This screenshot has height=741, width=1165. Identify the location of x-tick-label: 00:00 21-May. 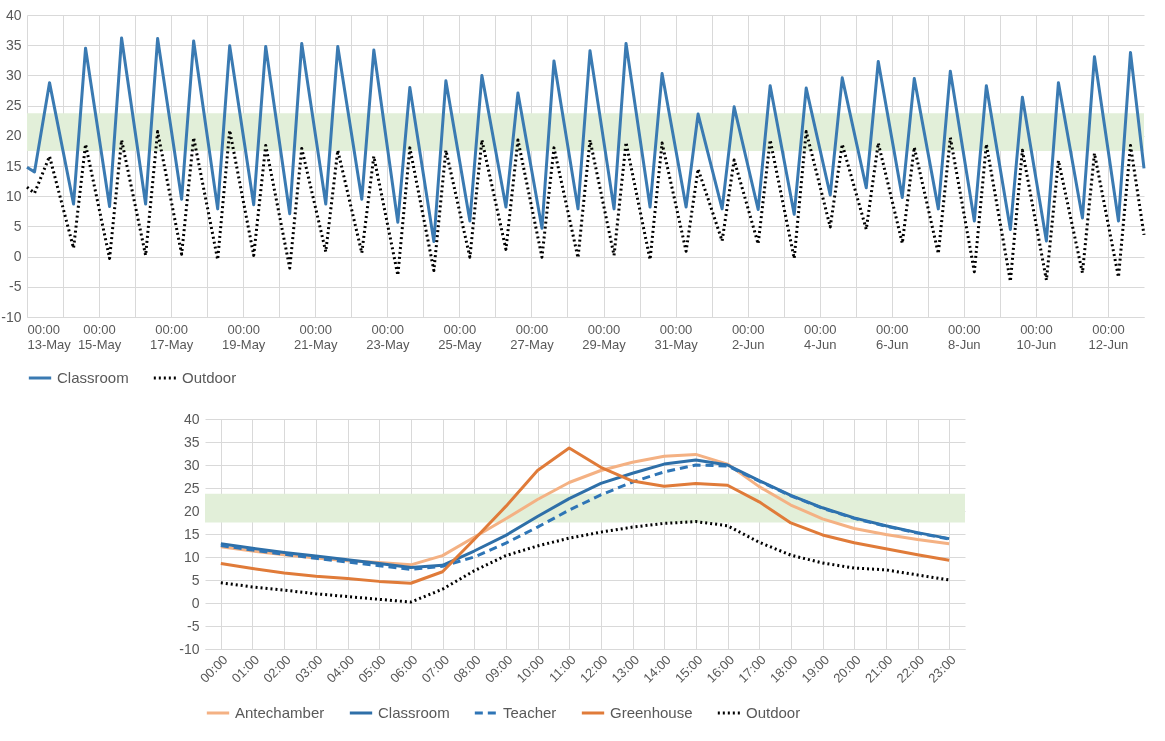
(316, 336).